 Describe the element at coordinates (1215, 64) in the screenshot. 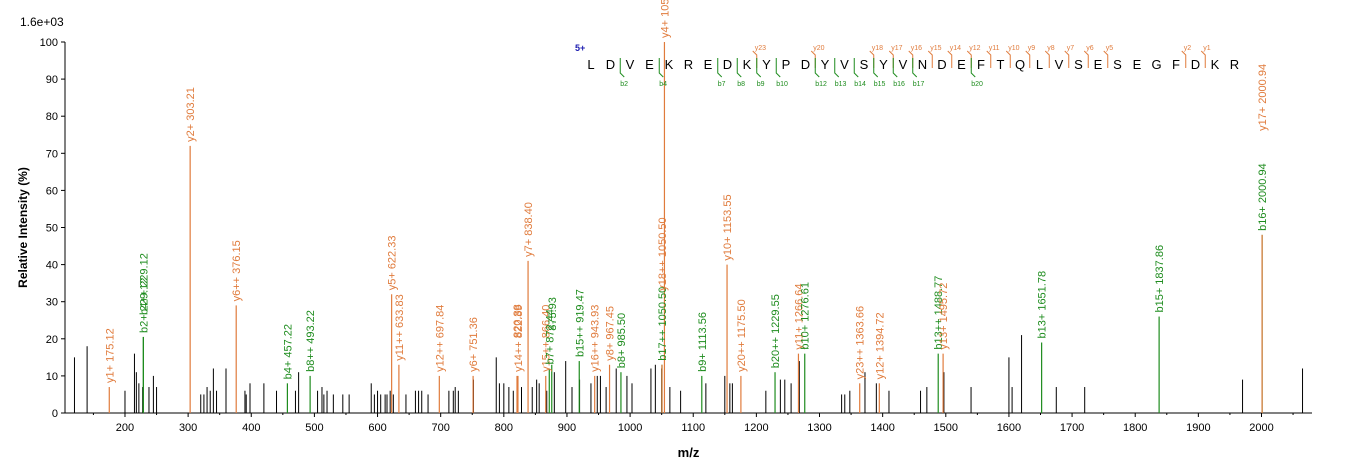

I see `residue: K` at that location.